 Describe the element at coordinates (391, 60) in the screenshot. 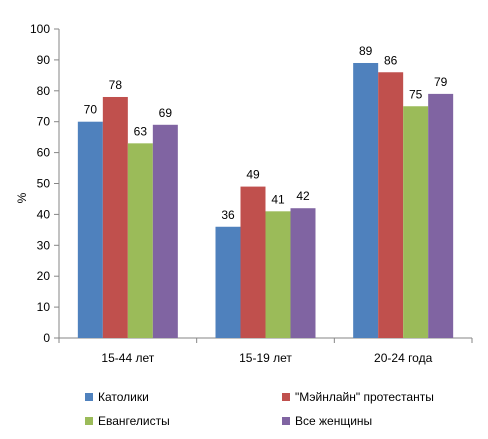

I see `data-label: 86` at that location.